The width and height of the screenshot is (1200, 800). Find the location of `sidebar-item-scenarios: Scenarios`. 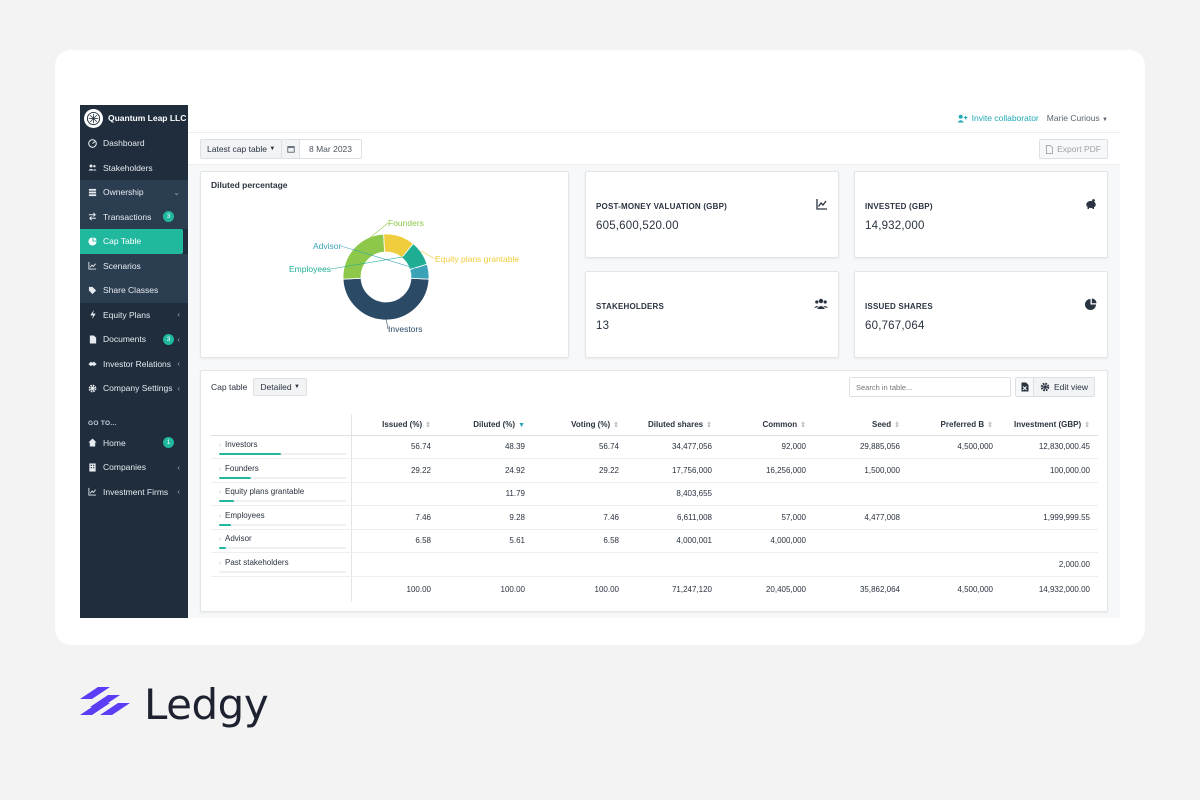

sidebar-item-scenarios: Scenarios is located at coordinates (134, 265).